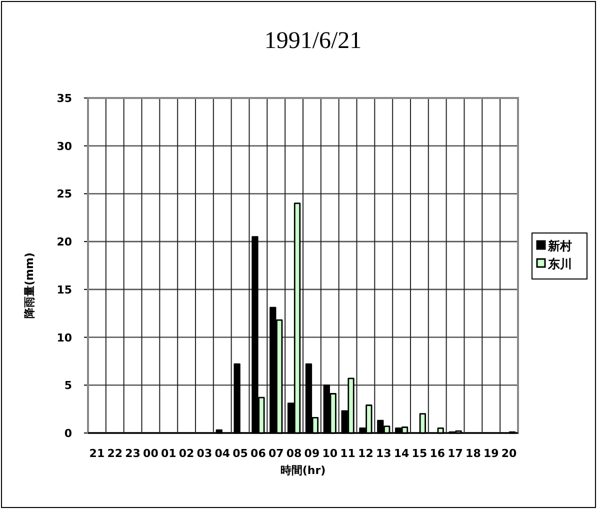 The height and width of the screenshot is (509, 597). I want to click on chart-title: 1991/6/21, so click(313, 41).